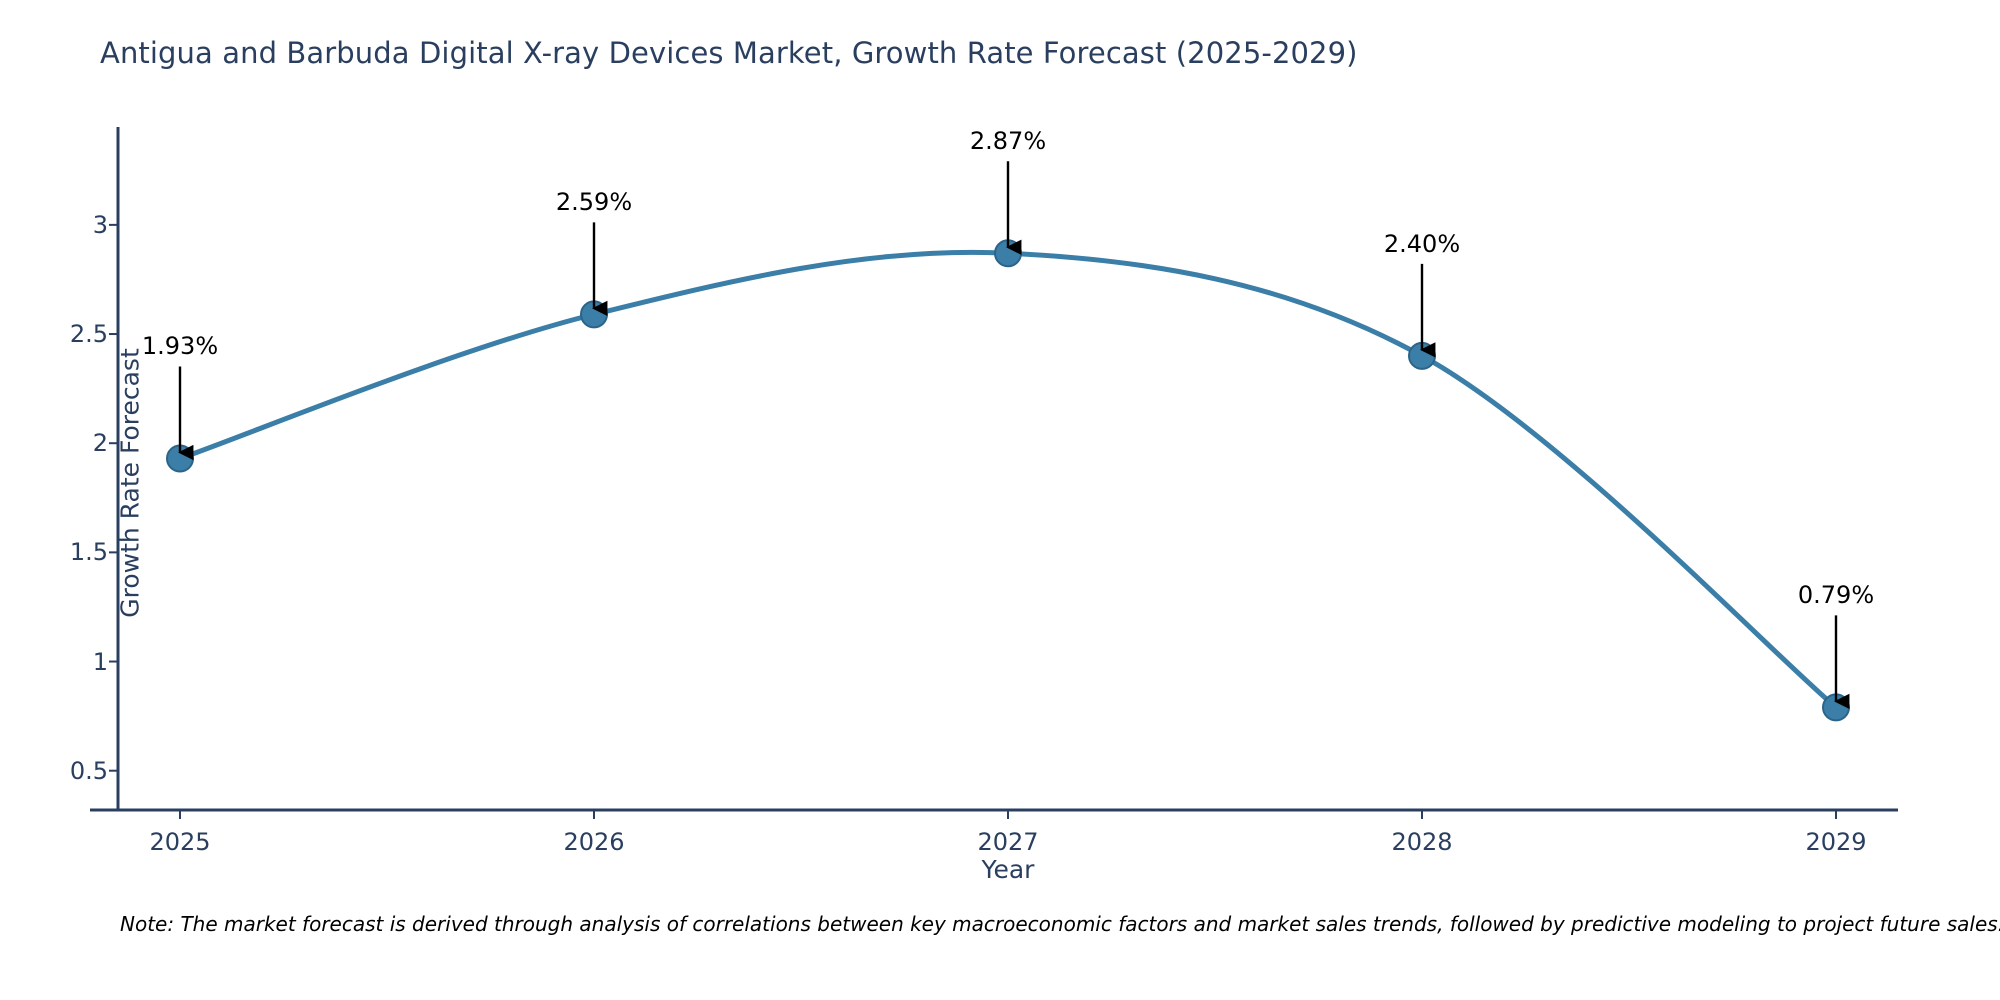  Describe the element at coordinates (100, 661) in the screenshot. I see `y-tick-label: 1` at that location.